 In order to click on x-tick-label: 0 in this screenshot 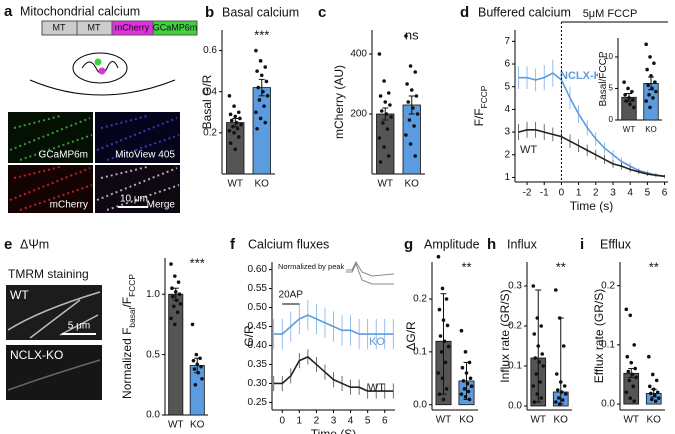, I will do `click(282, 421)`.